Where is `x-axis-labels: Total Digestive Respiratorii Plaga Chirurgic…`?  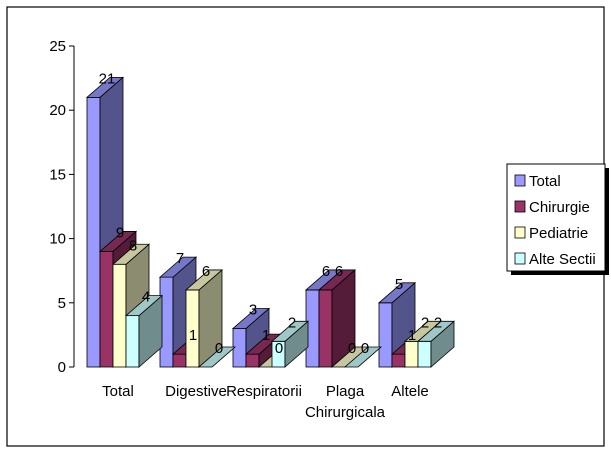
x-axis-labels: Total Digestive Respiratorii Plaga Chirurgic… is located at coordinates (265, 402).